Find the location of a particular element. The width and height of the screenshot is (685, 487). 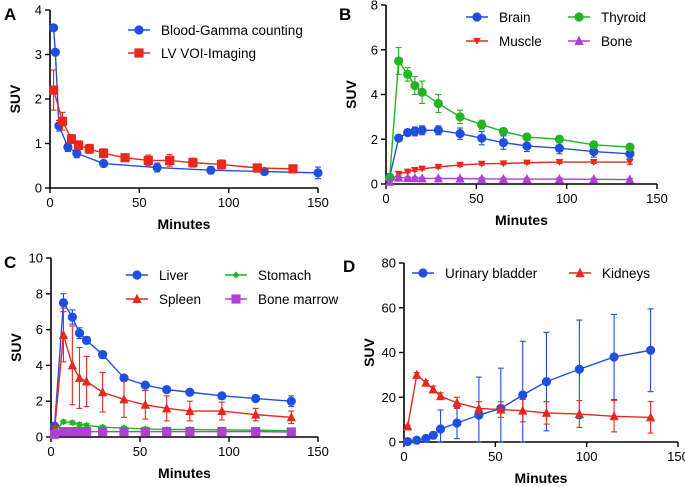

legend-entry-spleen: Spleen is located at coordinates (163, 299).